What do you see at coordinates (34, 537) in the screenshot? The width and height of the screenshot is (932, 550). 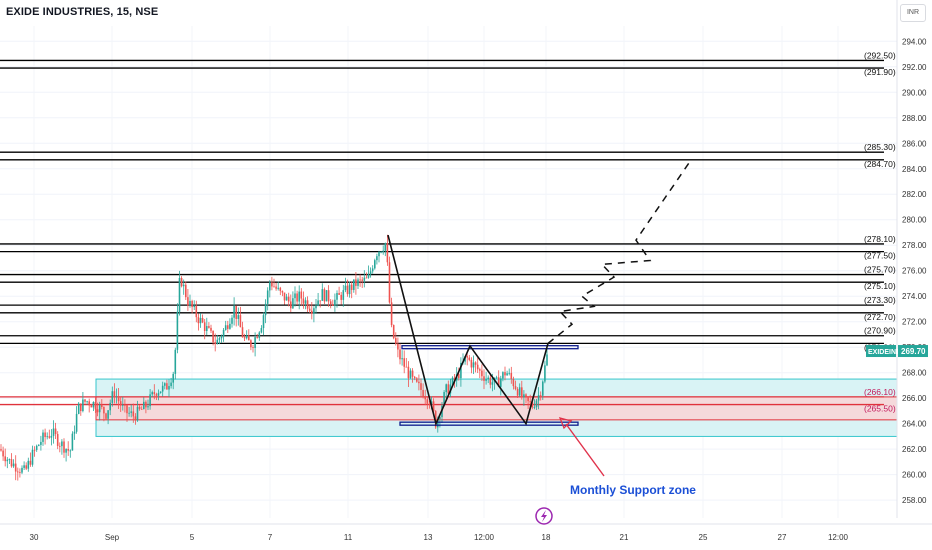 I see `x-tick-label: 30` at bounding box center [34, 537].